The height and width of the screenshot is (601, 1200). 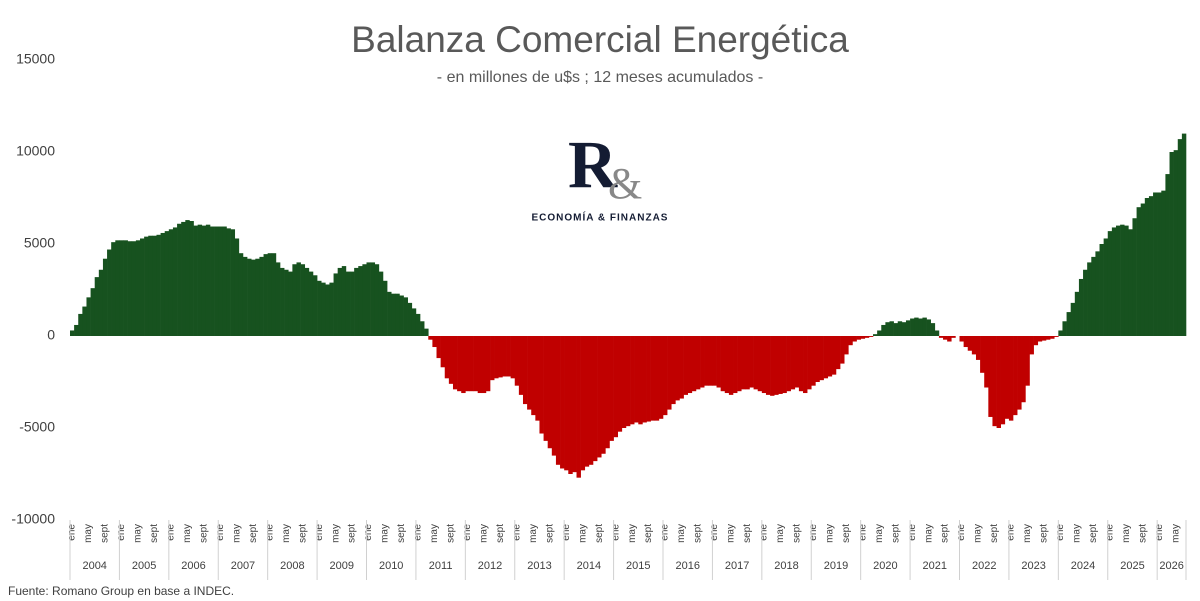 I want to click on year-label: 2009, so click(x=342, y=566).